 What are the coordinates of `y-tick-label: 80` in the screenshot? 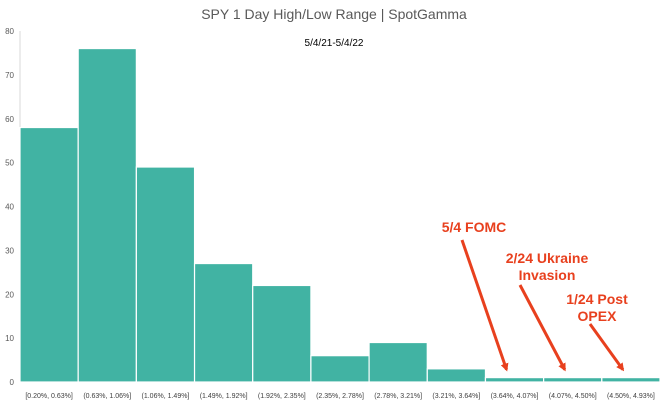 It's located at (9, 31).